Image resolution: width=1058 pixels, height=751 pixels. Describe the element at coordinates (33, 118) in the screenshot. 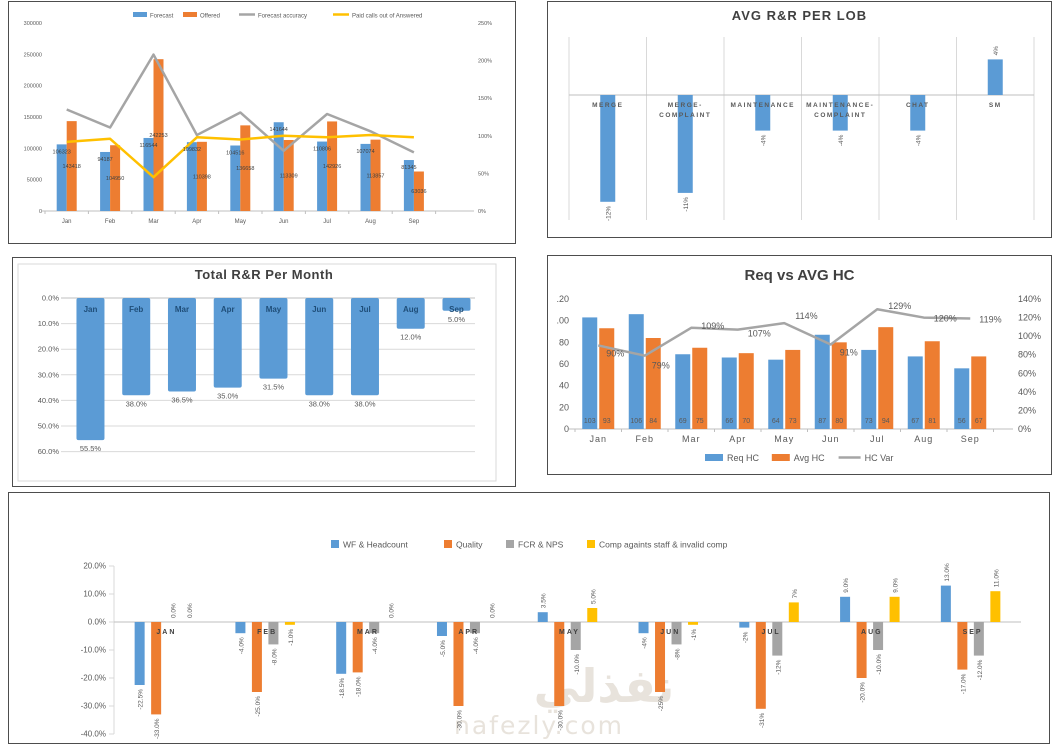

I see `left-axis-tick: 150000` at that location.